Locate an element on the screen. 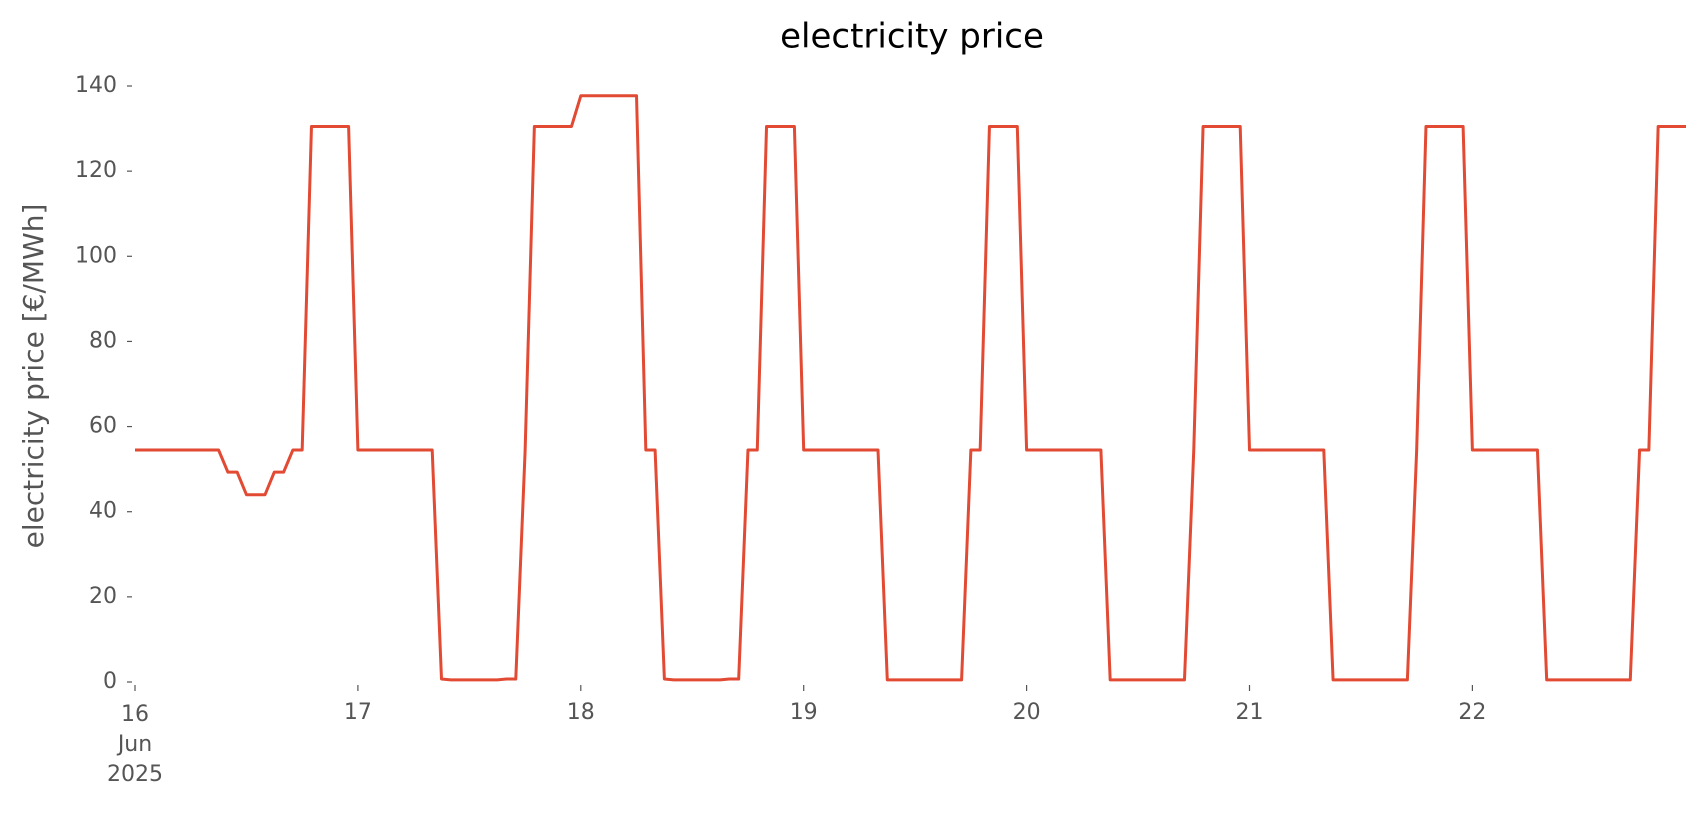  x-tick-label: 16 Jun 2025 is located at coordinates (135, 744).